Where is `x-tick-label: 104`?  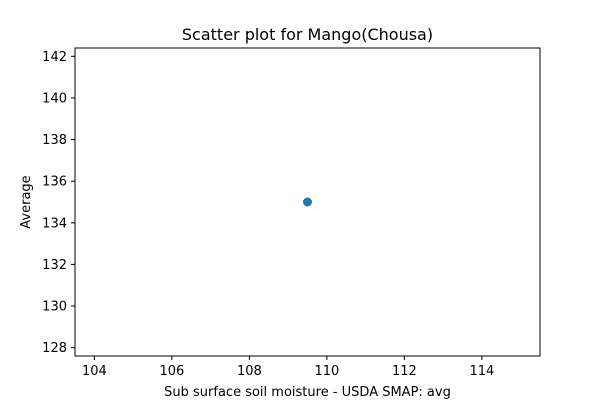 x-tick-label: 104 is located at coordinates (94, 371).